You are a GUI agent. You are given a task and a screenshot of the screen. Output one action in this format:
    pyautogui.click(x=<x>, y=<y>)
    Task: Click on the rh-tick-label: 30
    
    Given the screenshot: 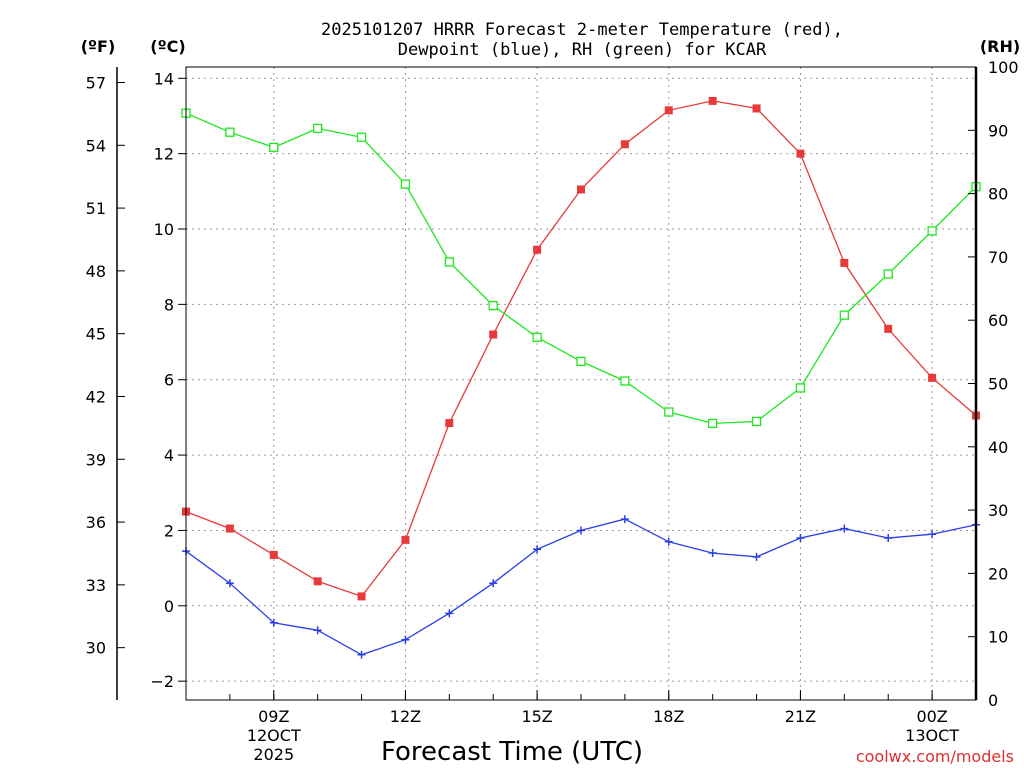 What is the action you would take?
    pyautogui.click(x=998, y=510)
    